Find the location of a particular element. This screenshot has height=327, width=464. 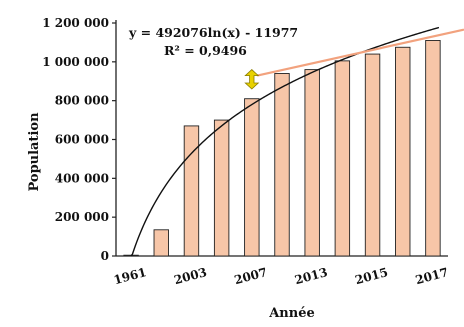

x-axis-title: Année is located at coordinates (291, 313).